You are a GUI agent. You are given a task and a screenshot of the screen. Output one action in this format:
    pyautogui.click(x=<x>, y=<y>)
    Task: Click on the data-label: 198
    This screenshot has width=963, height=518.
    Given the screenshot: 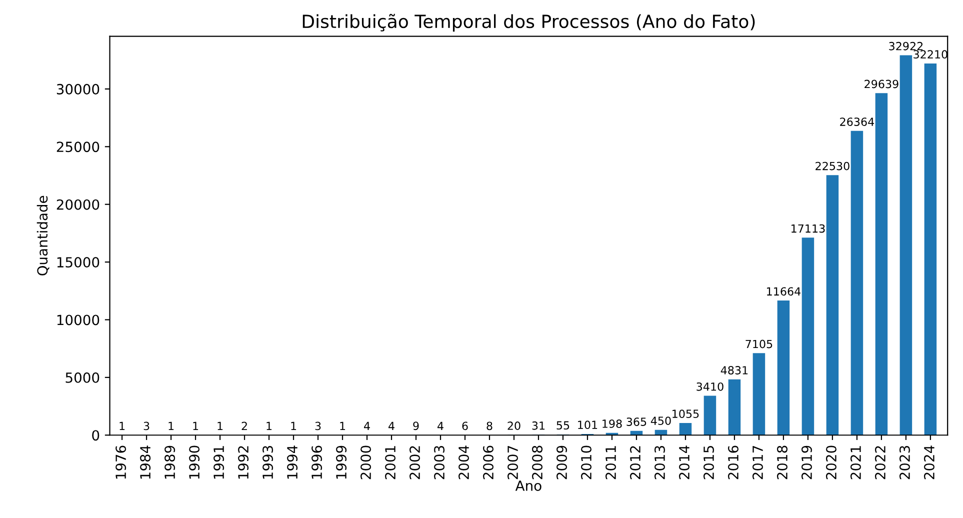 What is the action you would take?
    pyautogui.click(x=612, y=424)
    